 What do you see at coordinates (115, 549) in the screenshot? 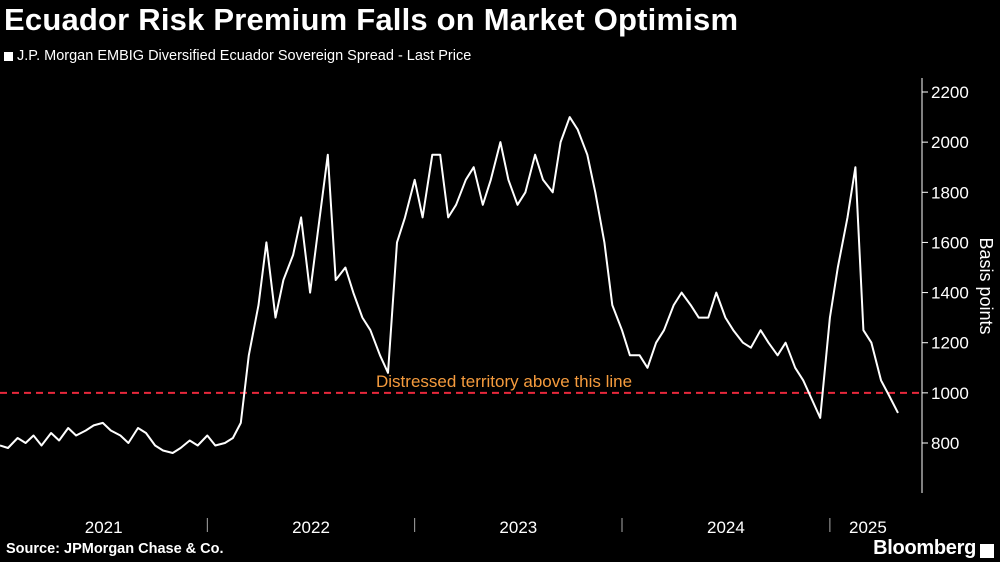
I see `source-note: Source: JPMorgan Chase & Co.` at bounding box center [115, 549].